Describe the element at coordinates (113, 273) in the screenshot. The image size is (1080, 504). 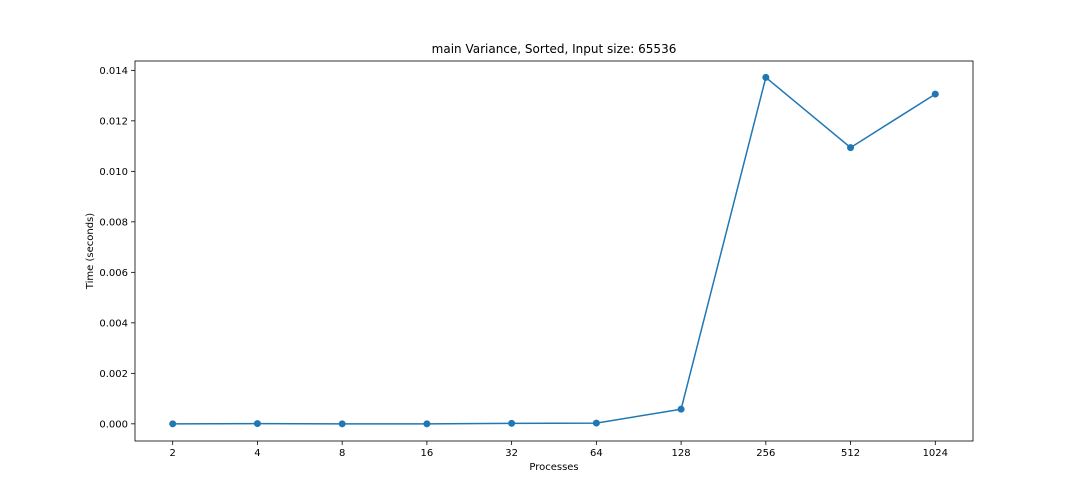
I see `y-tick-label: 0.006` at that location.